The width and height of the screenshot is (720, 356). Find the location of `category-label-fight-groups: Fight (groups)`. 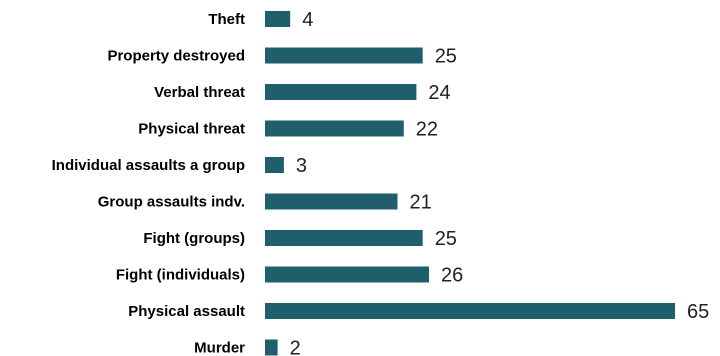

category-label-fight-groups: Fight (groups) is located at coordinates (194, 238).